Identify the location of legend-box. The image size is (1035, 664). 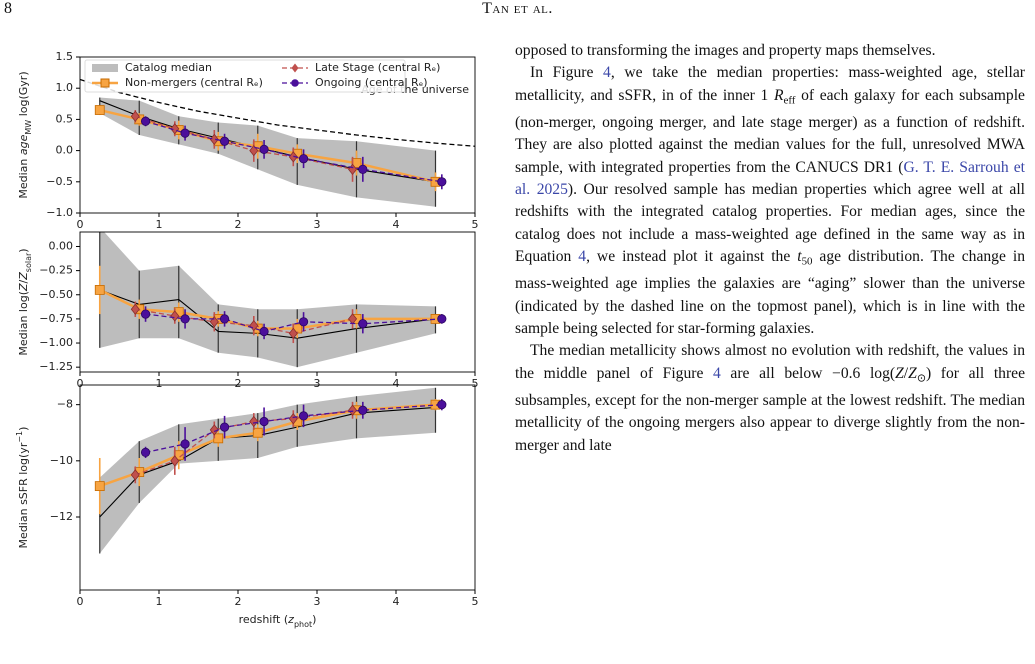
(245, 76).